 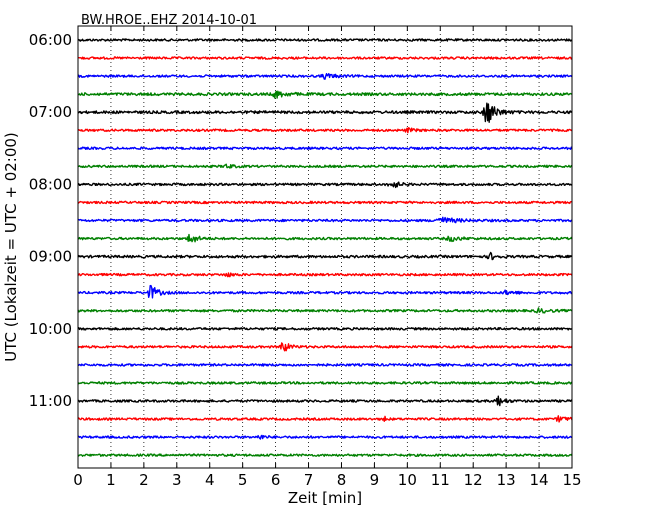 What do you see at coordinates (111, 480) in the screenshot?
I see `x-tick-label: 1` at bounding box center [111, 480].